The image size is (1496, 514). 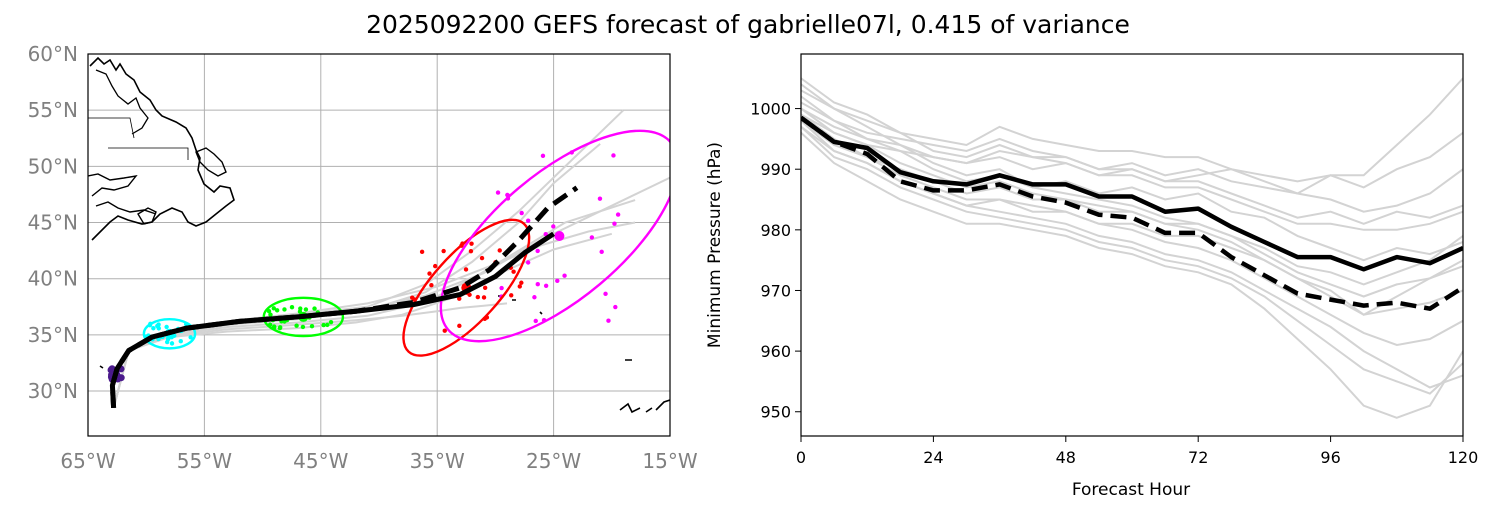 I want to click on map-ytick-label: 60°N, so click(x=53, y=54).